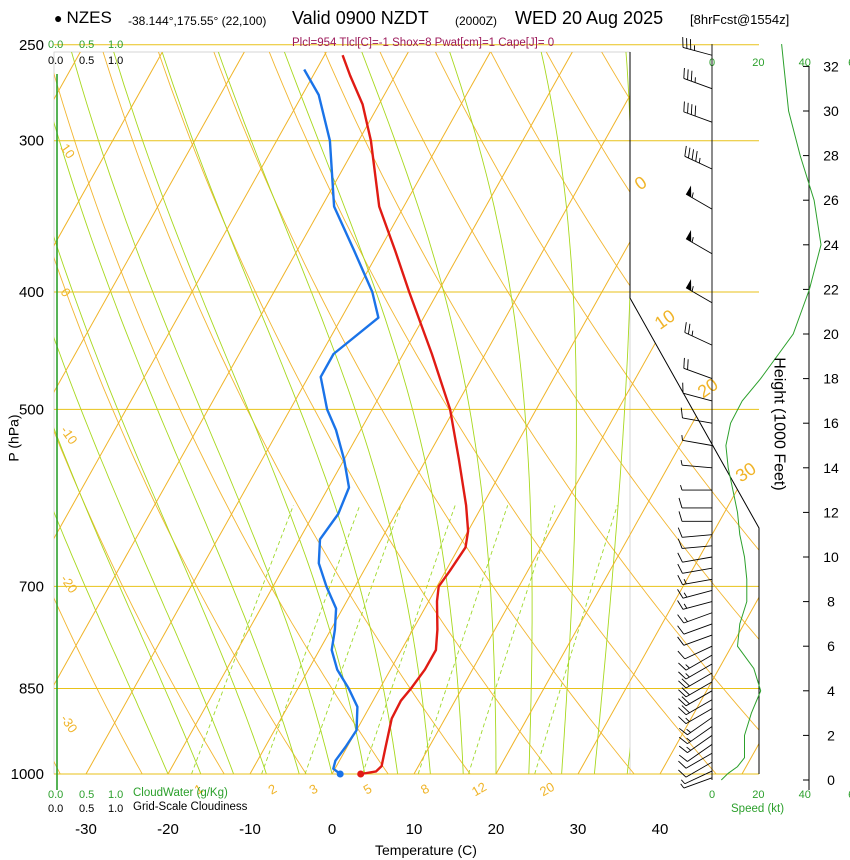 The image size is (850, 860). Describe the element at coordinates (578, 829) in the screenshot. I see `temperature-tick-label: 30` at that location.